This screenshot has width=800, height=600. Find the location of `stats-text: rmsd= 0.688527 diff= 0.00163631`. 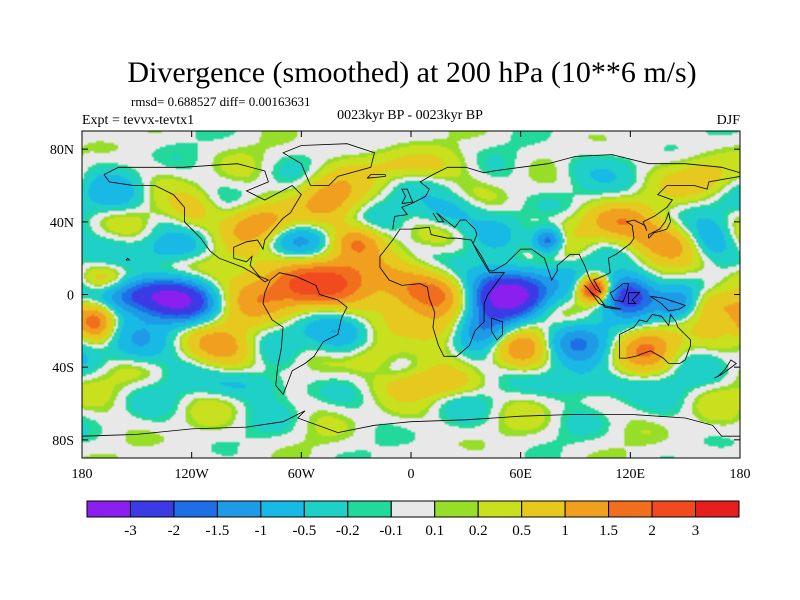

stats-text: rmsd= 0.688527 diff= 0.00163631 is located at coordinates (220, 101).